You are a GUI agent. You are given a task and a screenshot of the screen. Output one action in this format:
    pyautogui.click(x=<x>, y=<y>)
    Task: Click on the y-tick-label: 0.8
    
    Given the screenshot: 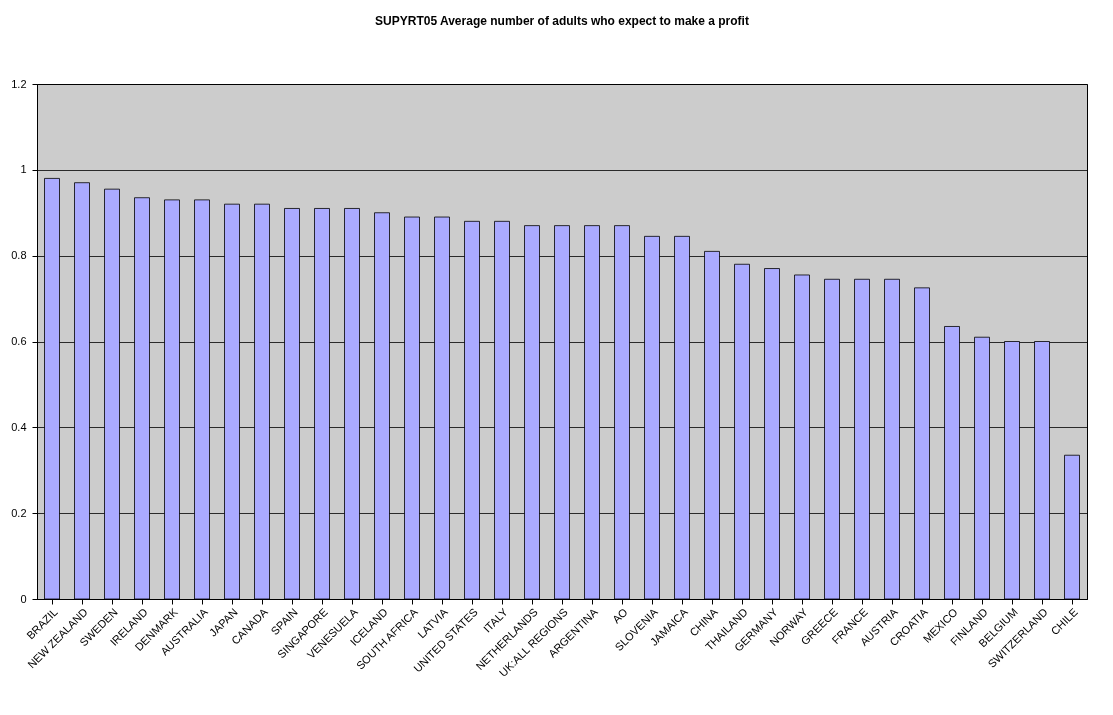 What is the action you would take?
    pyautogui.click(x=19, y=255)
    